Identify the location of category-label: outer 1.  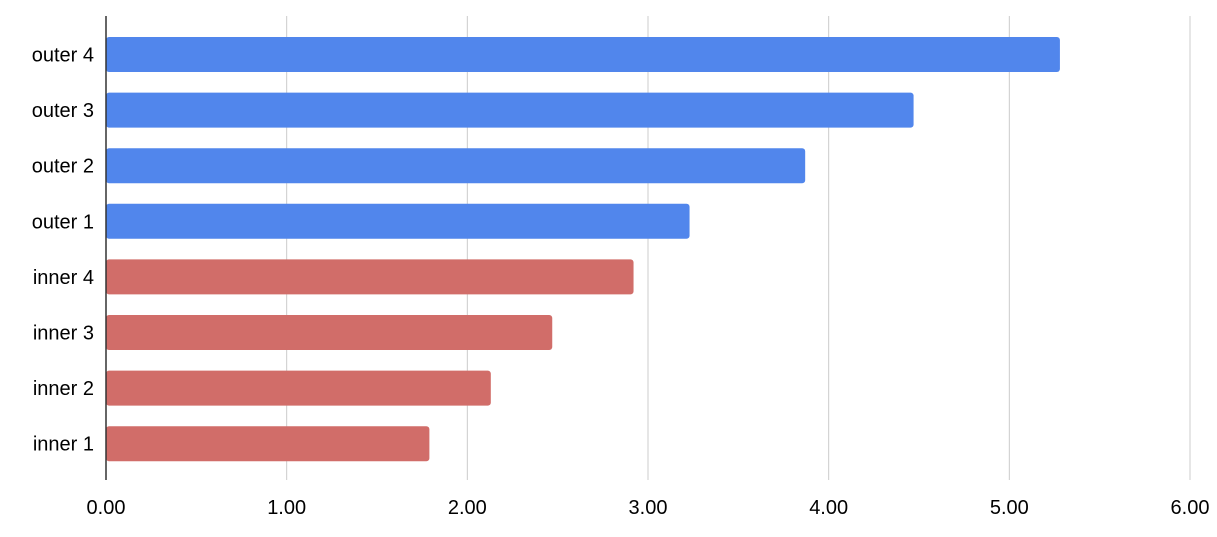
(63, 222).